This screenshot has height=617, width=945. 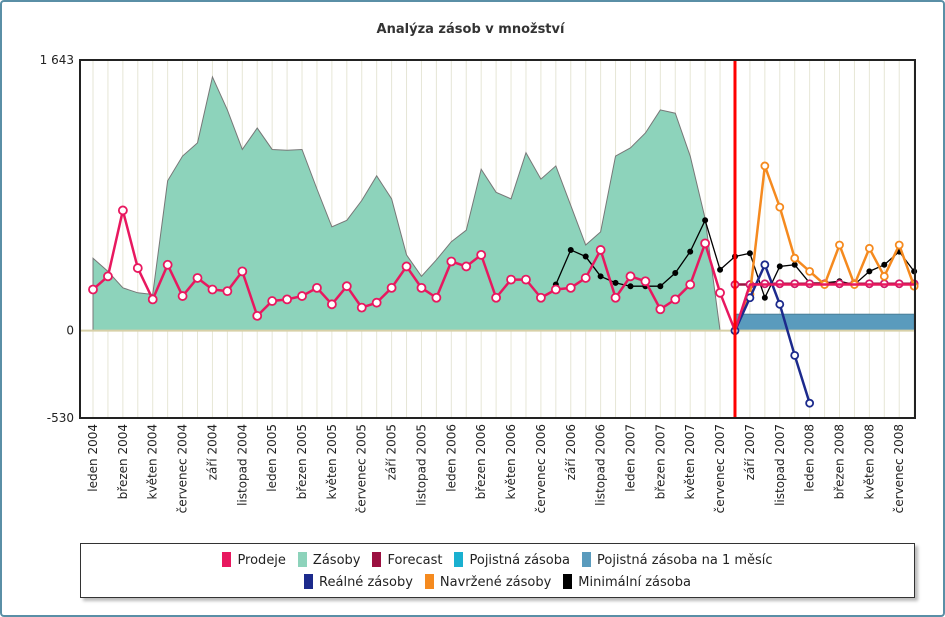 I want to click on x-tick-label: září 2007, so click(x=750, y=452).